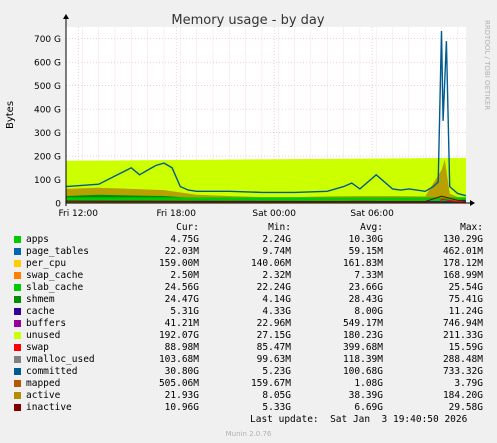 This screenshot has width=497, height=443. Describe the element at coordinates (47, 181) in the screenshot. I see `y-tick-label: 100 G` at that location.